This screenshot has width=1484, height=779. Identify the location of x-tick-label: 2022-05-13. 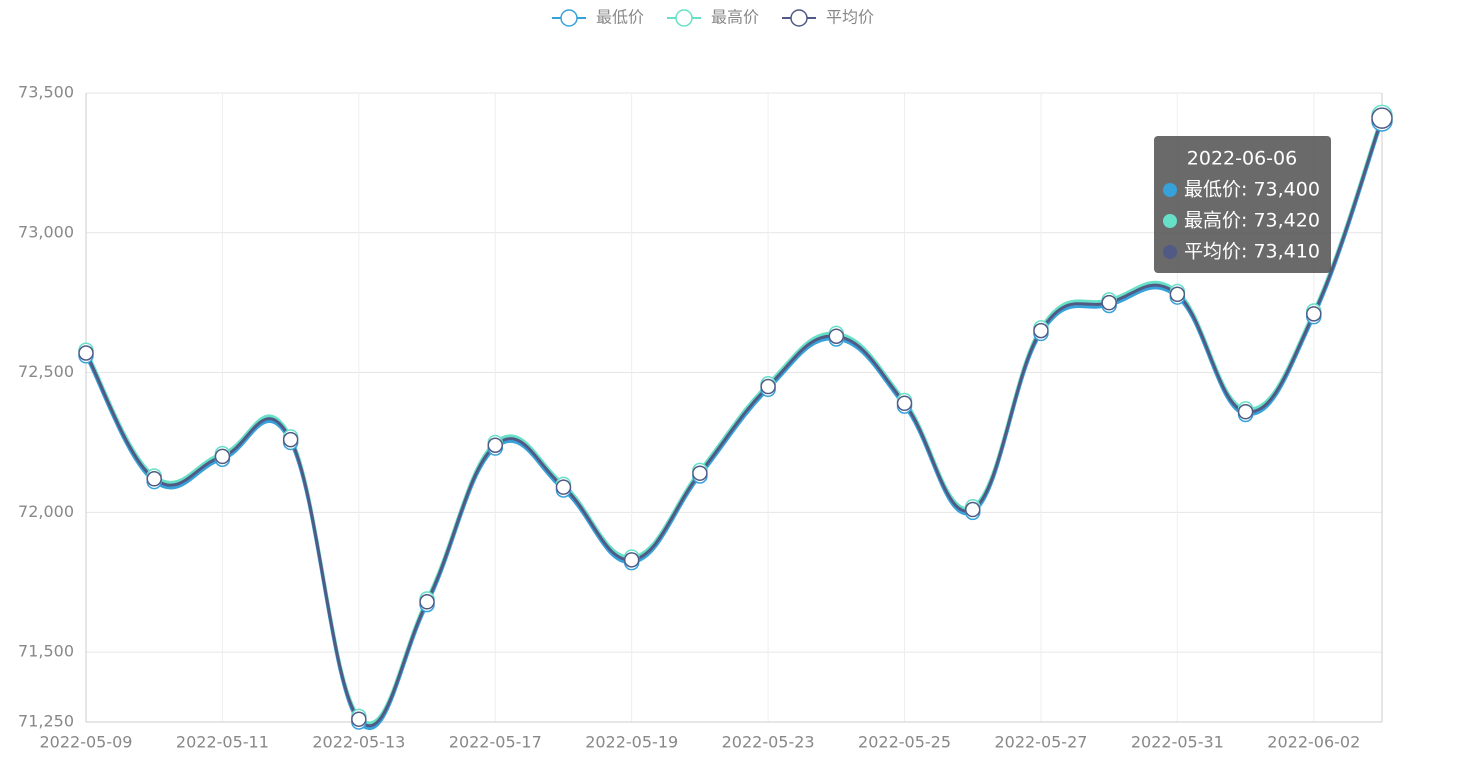
(358, 742).